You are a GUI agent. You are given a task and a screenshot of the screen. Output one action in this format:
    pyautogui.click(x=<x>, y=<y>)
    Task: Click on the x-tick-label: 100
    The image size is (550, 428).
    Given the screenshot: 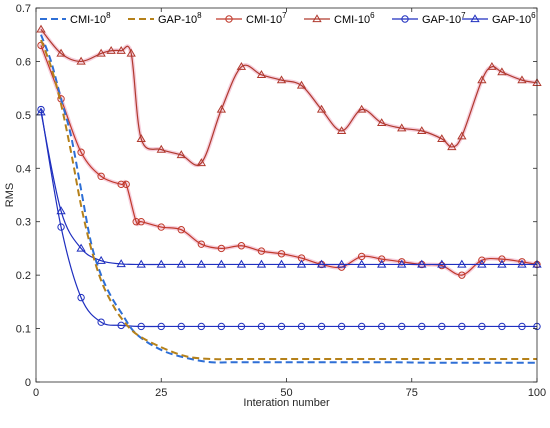 What is the action you would take?
    pyautogui.click(x=537, y=393)
    